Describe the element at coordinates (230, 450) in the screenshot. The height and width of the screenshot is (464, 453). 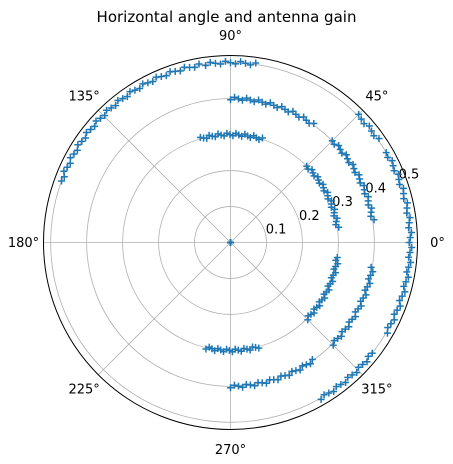
I see `angle-tick-label: 270°` at that location.